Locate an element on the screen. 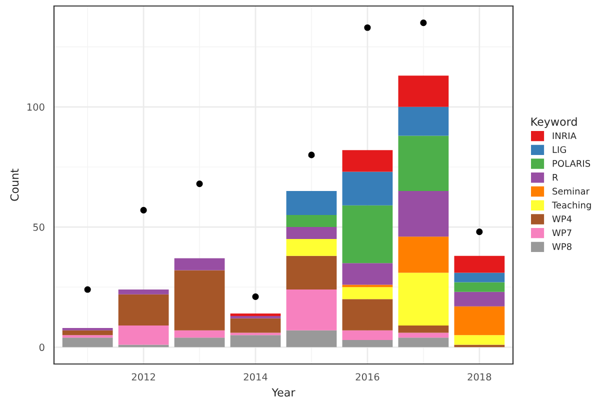  legend-label: Seminar is located at coordinates (571, 191).